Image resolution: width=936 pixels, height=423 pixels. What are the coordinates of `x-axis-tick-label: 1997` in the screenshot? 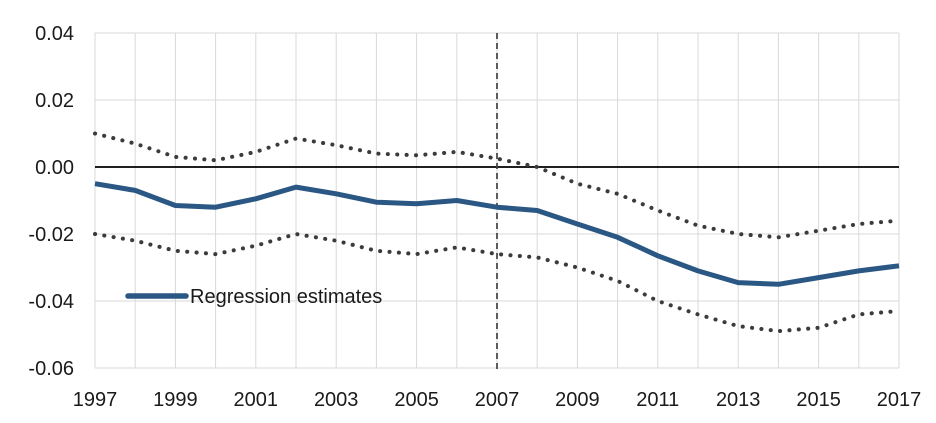 It's located at (95, 400).